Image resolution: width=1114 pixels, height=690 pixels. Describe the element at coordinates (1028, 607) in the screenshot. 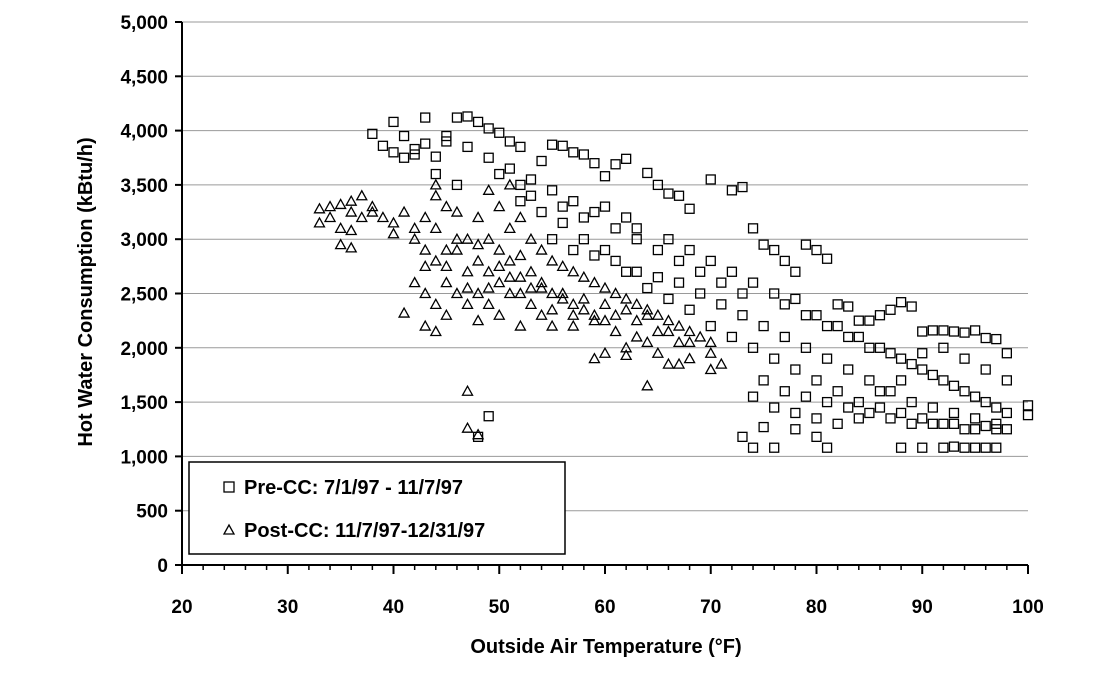

I see `x-tick-label: 100` at that location.